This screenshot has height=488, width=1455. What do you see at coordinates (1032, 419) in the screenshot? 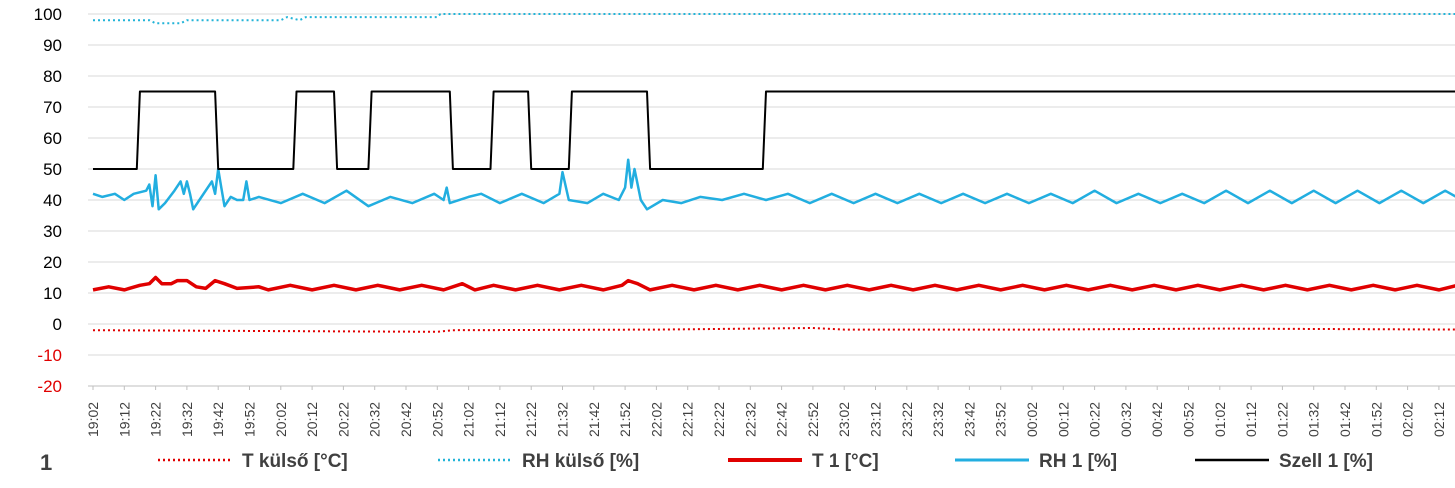
I see `x-tick-label: 00:02` at bounding box center [1032, 419].